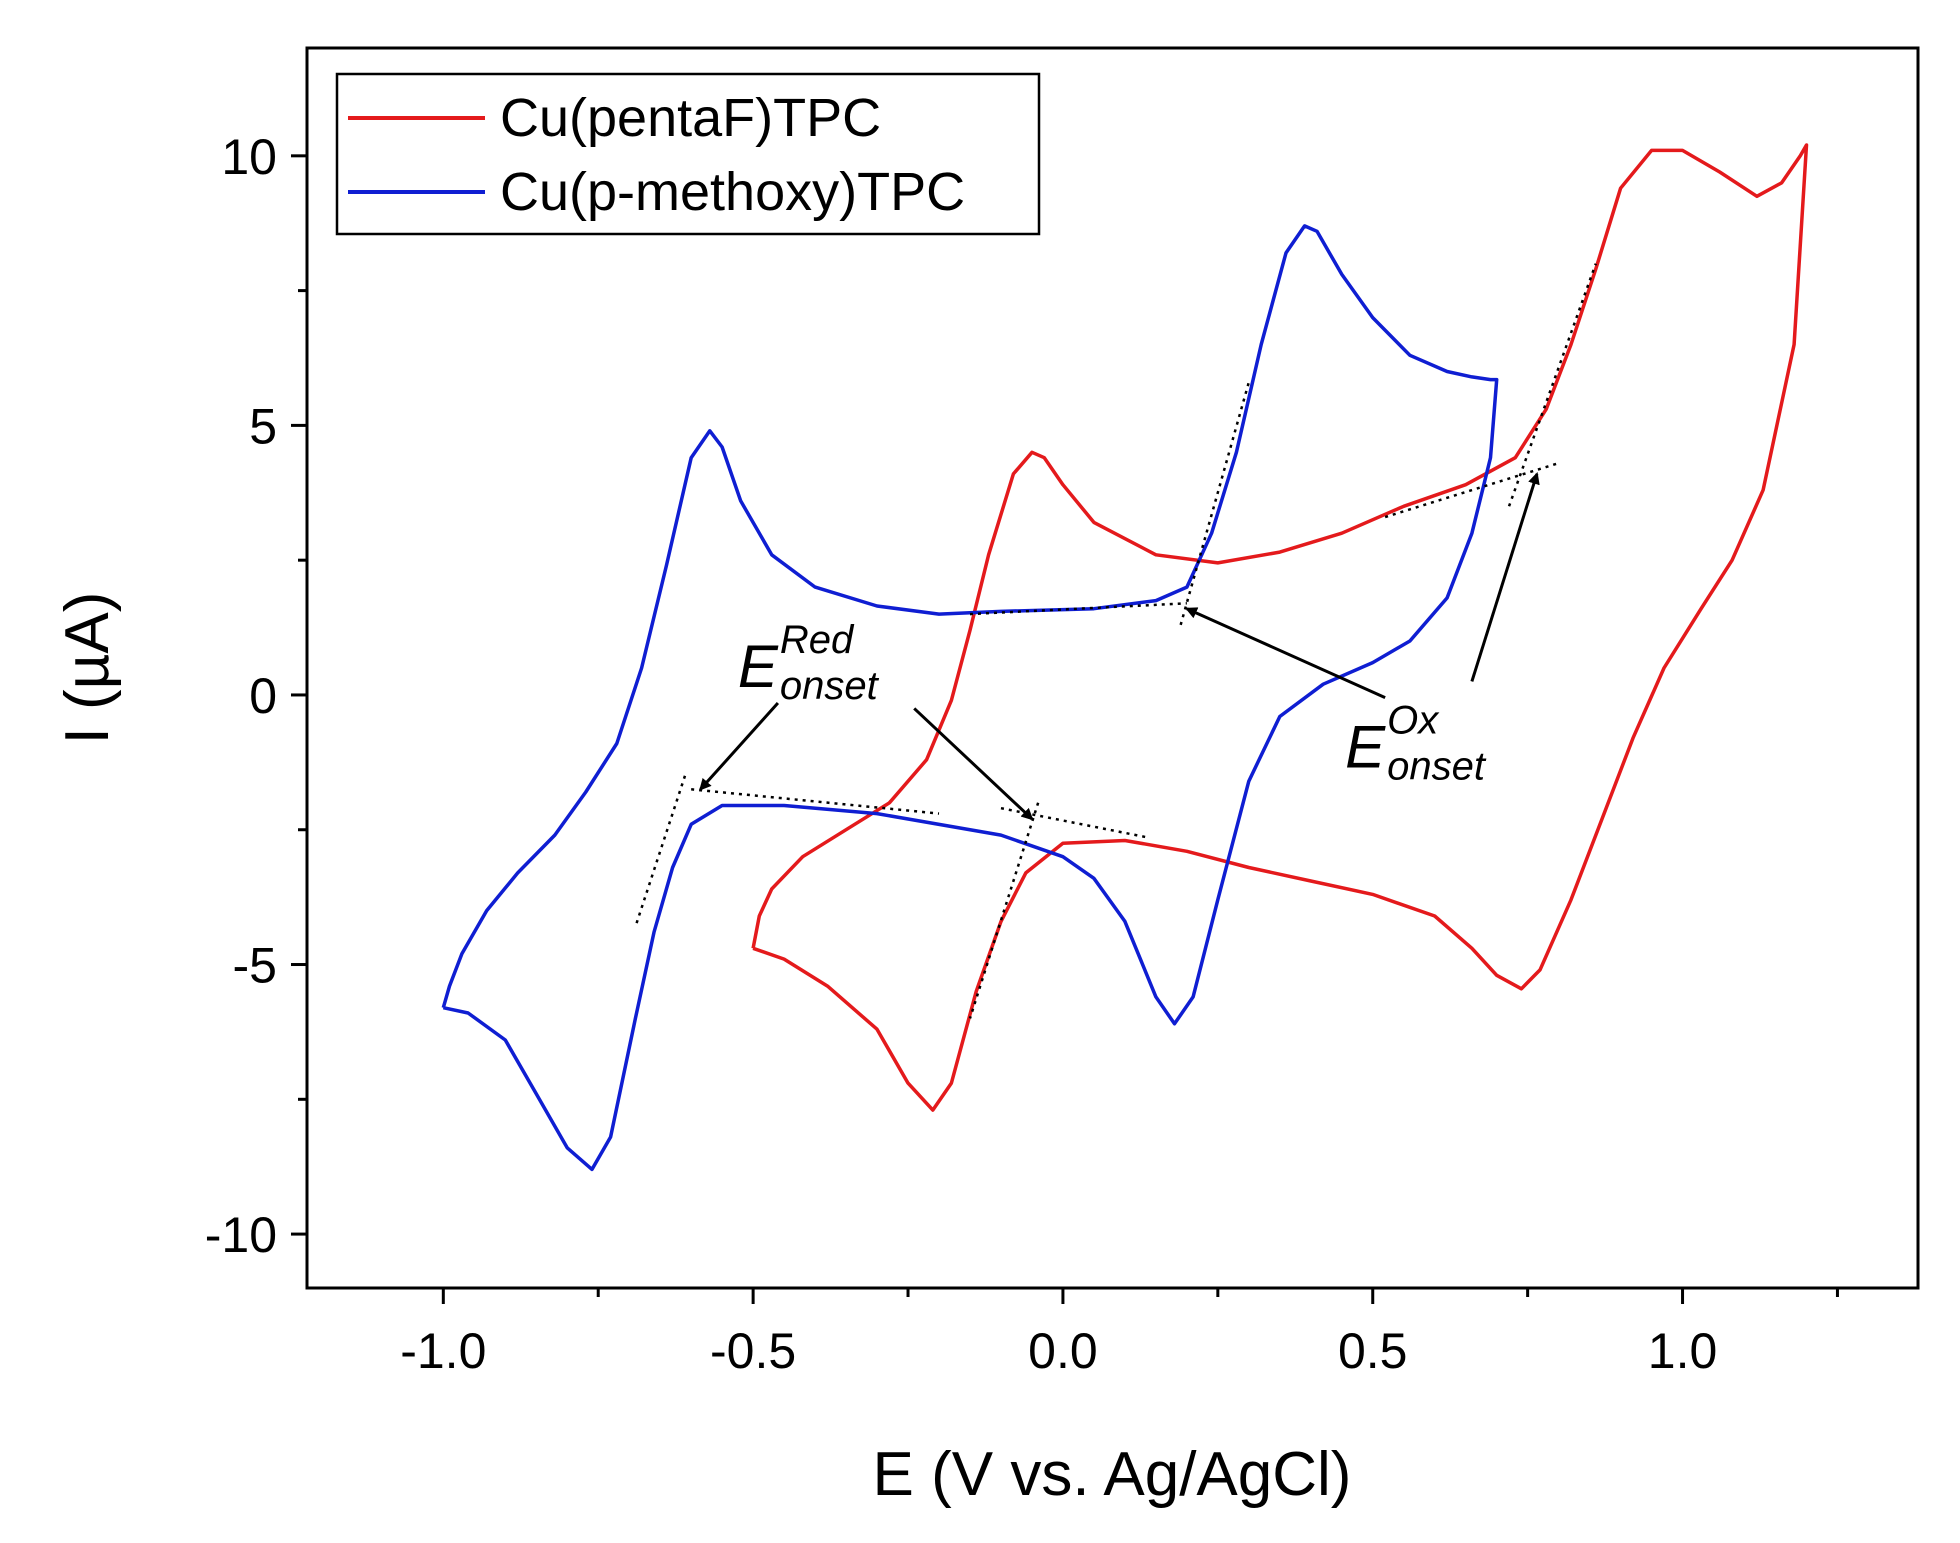 The width and height of the screenshot is (1960, 1543). I want to click on y-tick-label-2: 0, so click(263, 696).